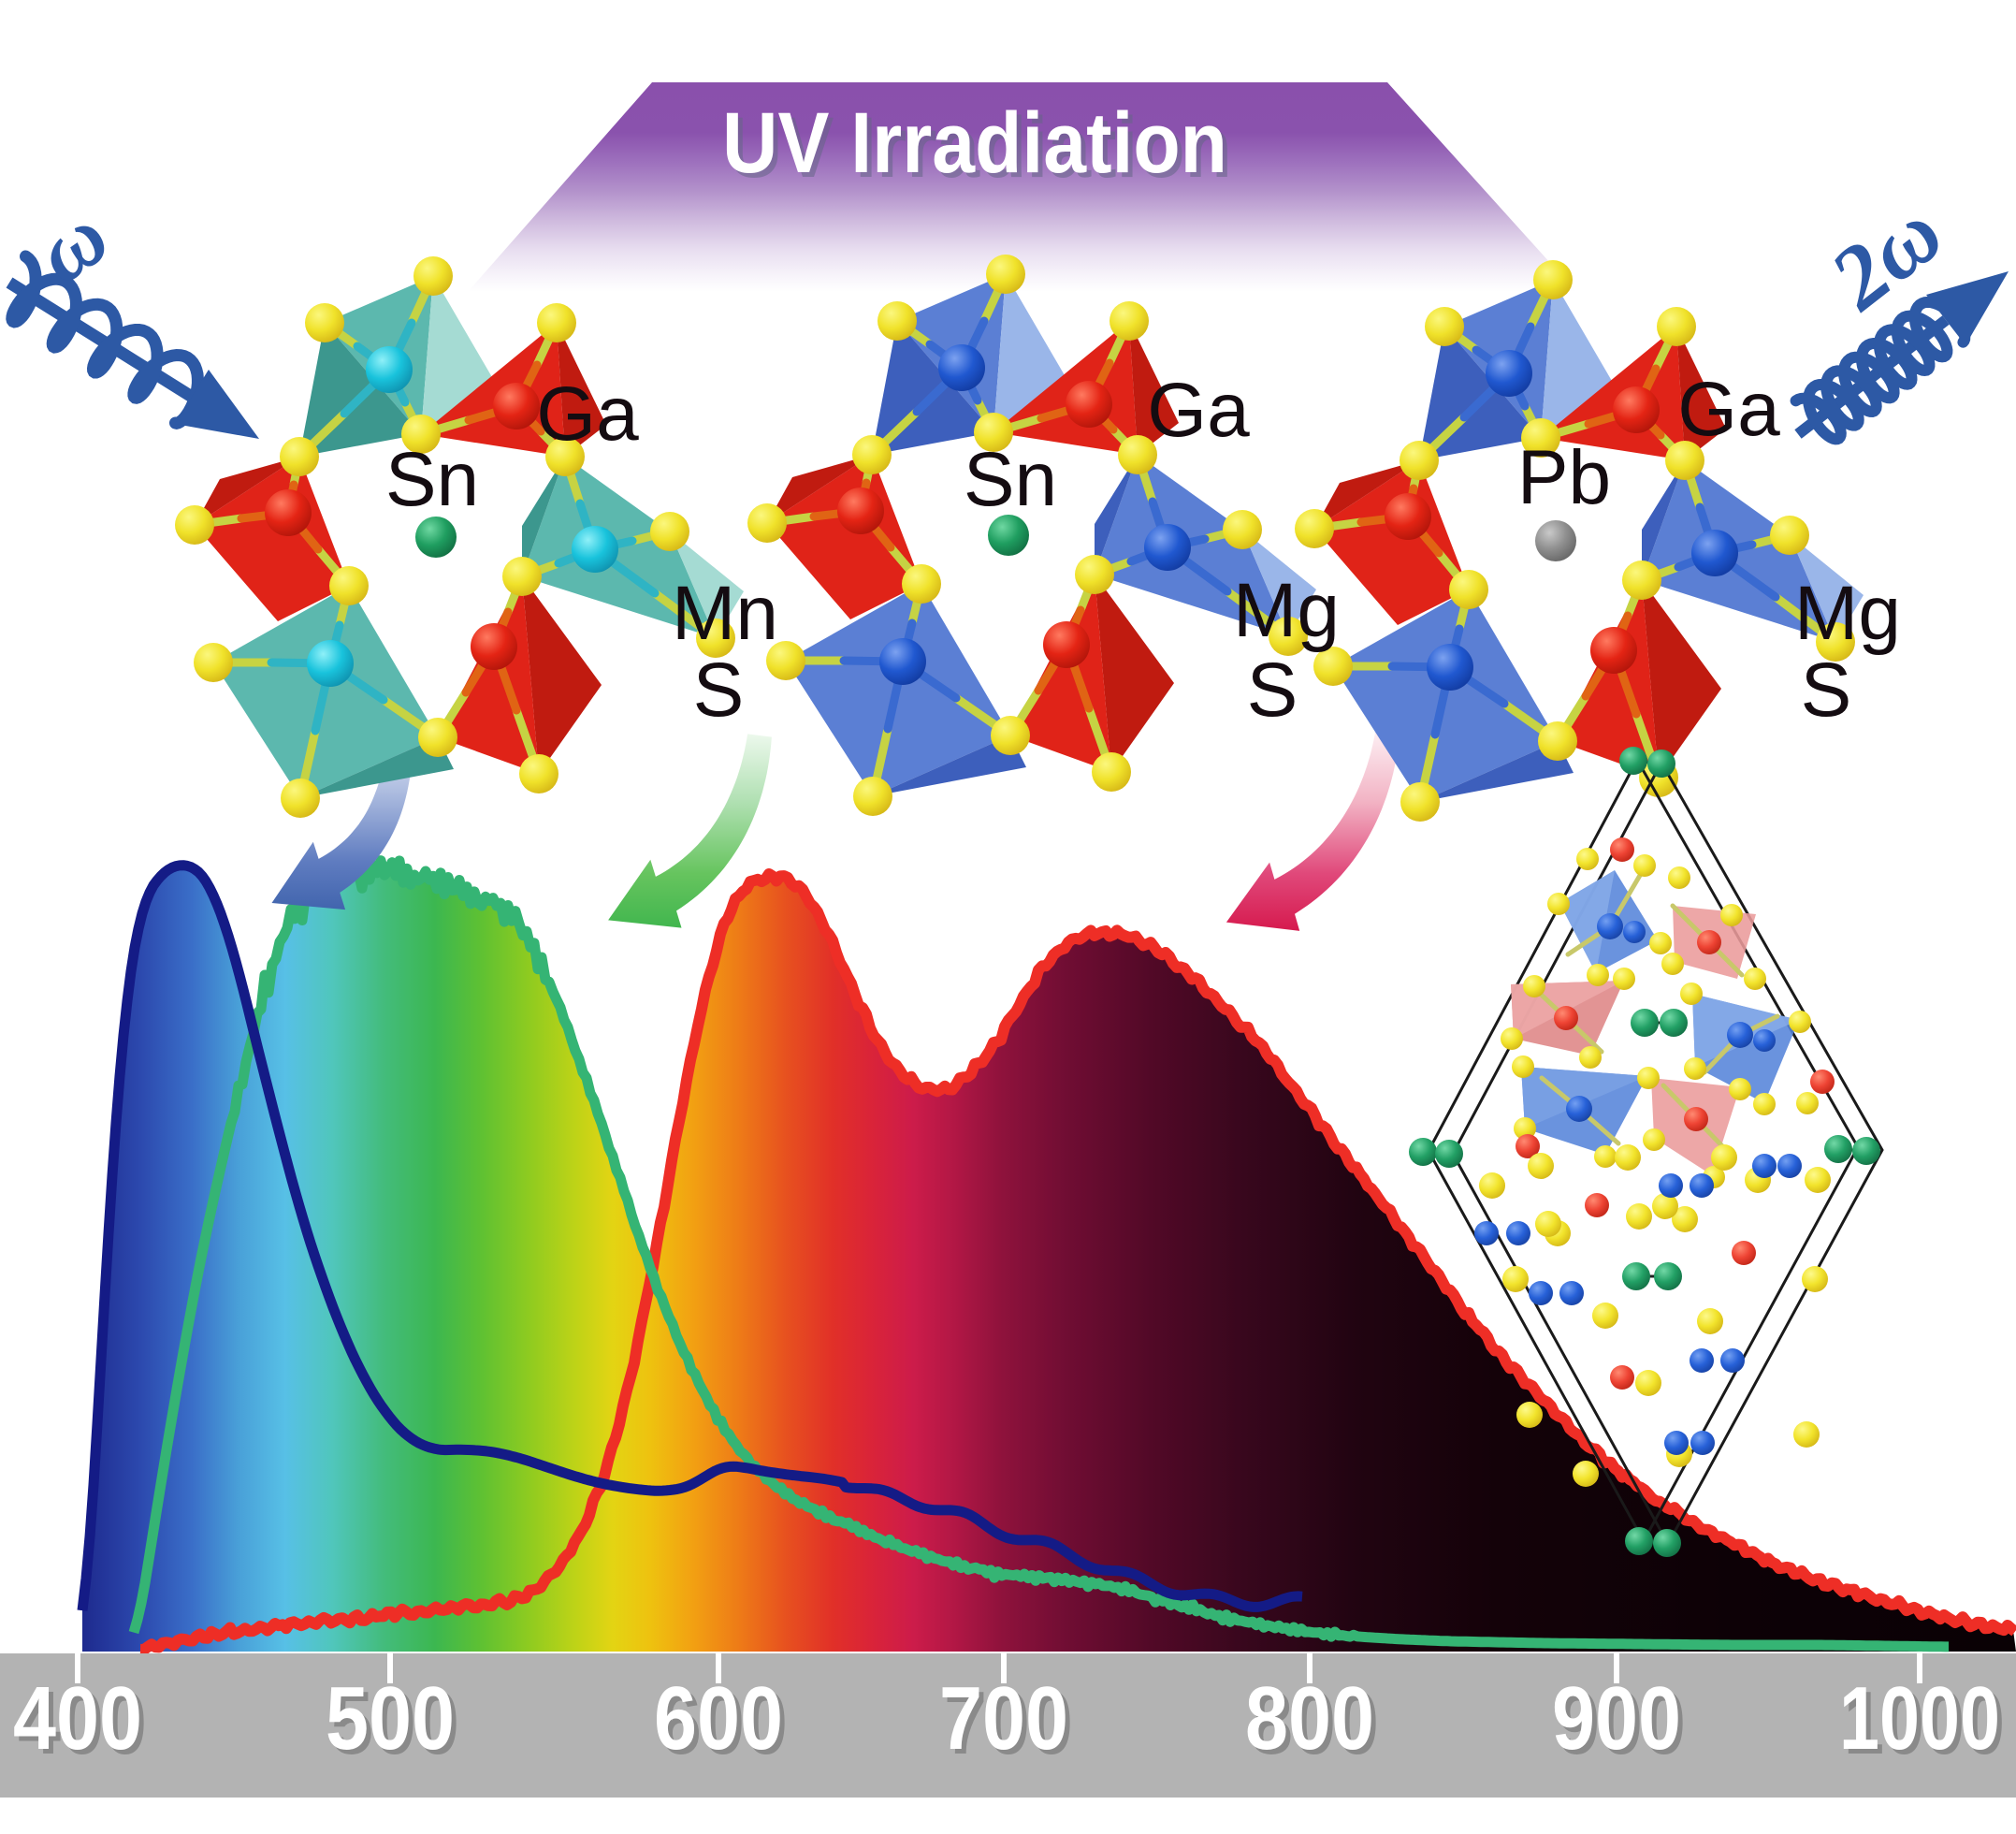 Image resolution: width=2016 pixels, height=1834 pixels. Describe the element at coordinates (1564, 477) in the screenshot. I see `svg-text: Pb` at that location.